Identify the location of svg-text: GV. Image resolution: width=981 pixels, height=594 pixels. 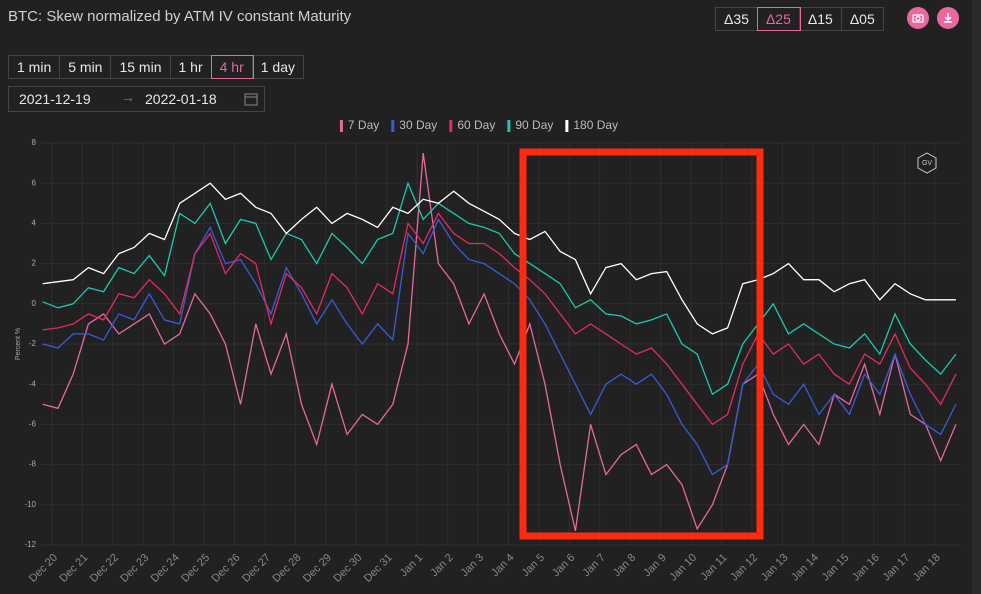
(927, 163).